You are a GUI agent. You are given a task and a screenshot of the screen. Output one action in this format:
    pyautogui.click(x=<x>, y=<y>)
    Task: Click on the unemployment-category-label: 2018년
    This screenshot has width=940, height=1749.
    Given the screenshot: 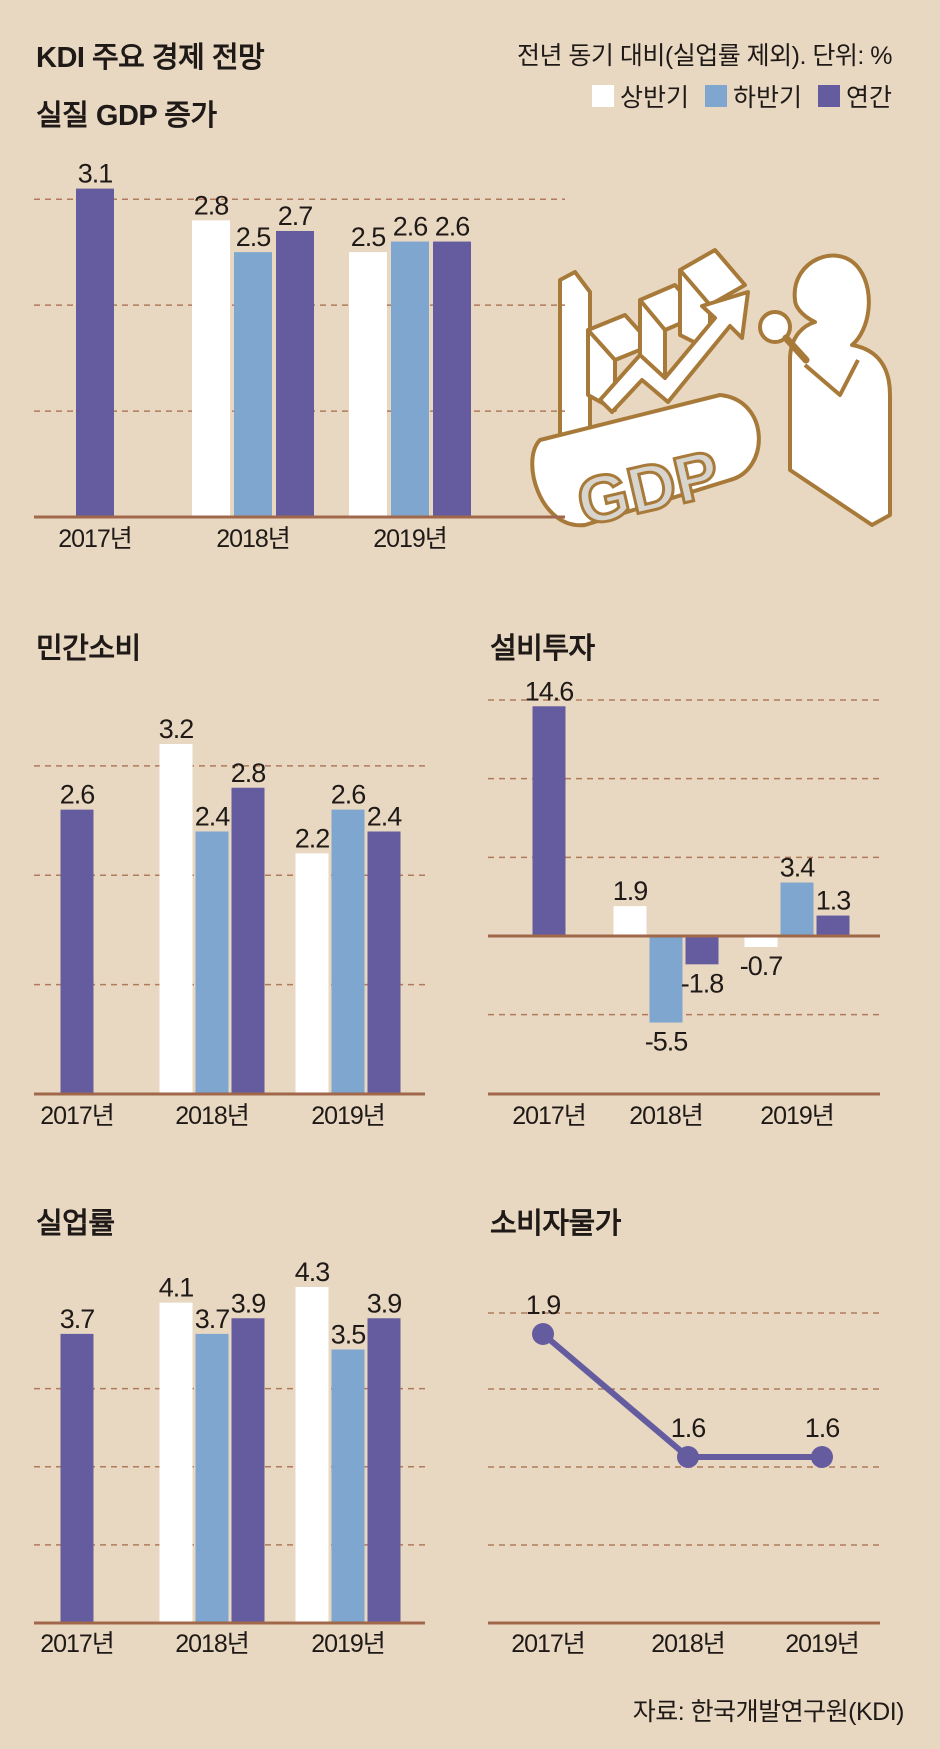 What is the action you would take?
    pyautogui.click(x=212, y=1644)
    